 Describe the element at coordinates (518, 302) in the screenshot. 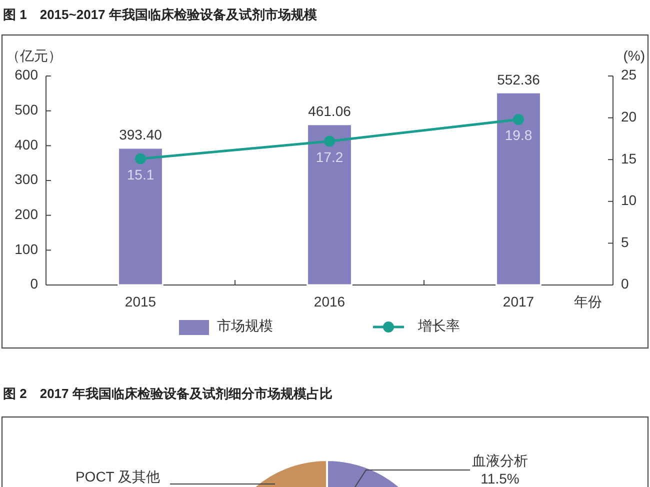

I see `x-tick-label: 2017` at that location.